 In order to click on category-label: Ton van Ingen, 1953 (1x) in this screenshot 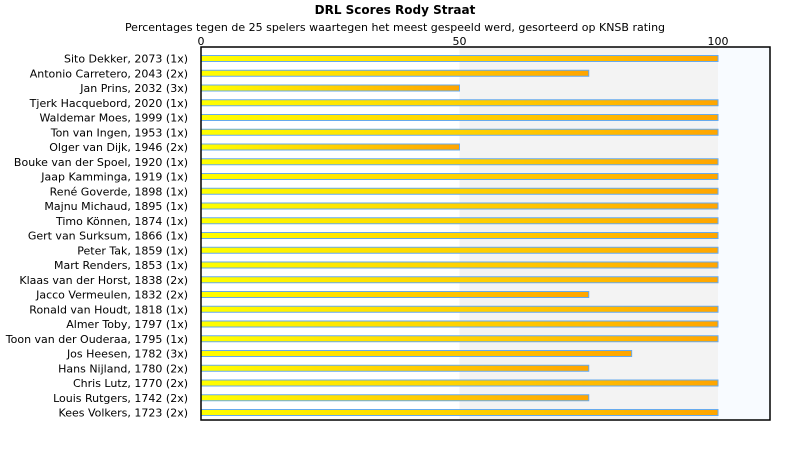, I will do `click(119, 132)`.